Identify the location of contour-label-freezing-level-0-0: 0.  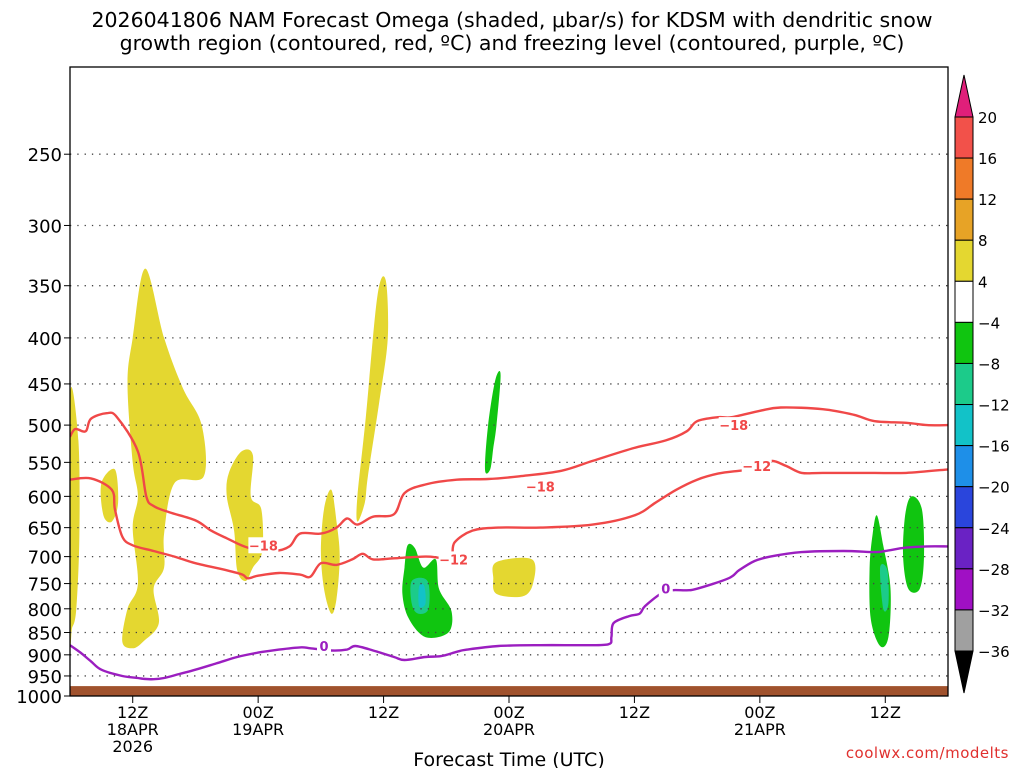
(323, 647).